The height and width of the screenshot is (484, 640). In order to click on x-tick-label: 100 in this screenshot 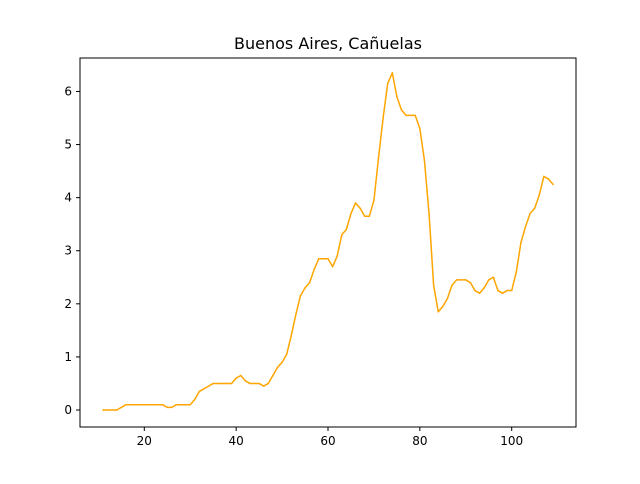, I will do `click(511, 441)`.